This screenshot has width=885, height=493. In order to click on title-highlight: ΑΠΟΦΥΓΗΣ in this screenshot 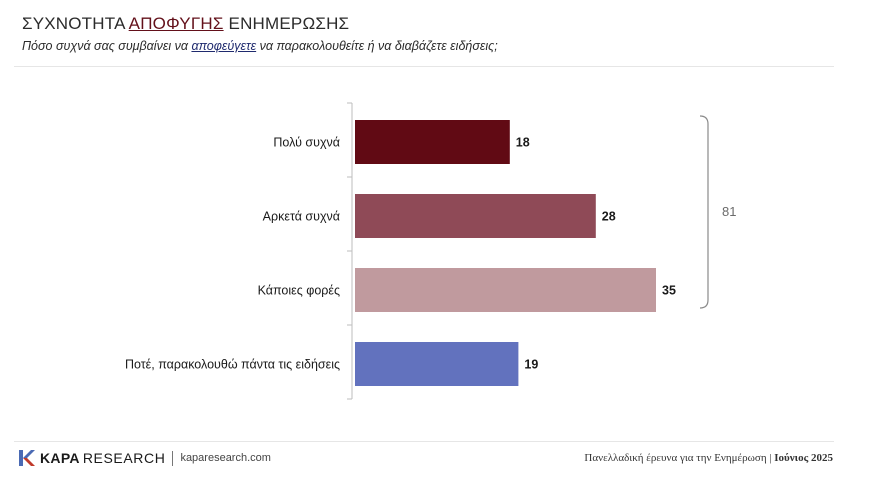, I will do `click(176, 23)`.